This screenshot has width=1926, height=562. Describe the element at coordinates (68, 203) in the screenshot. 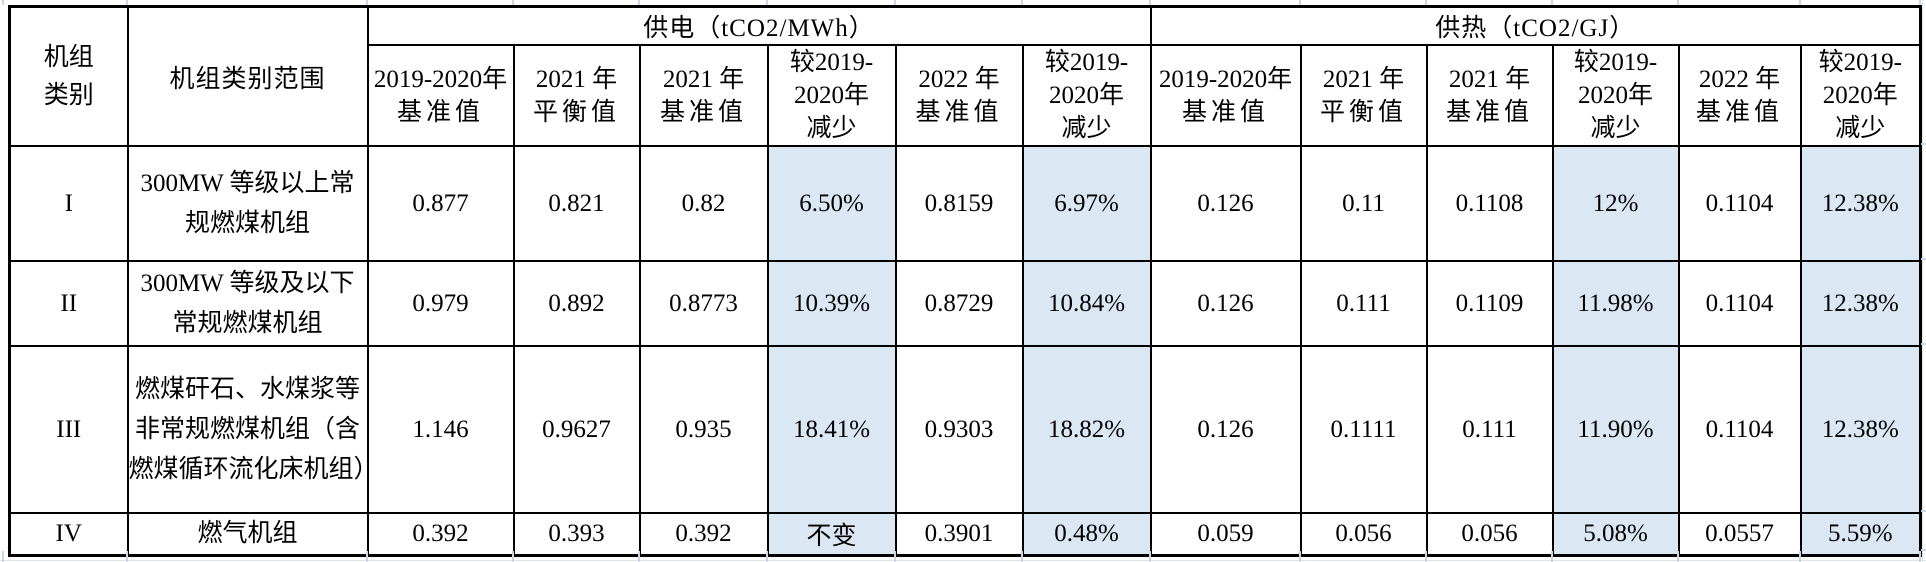

I see `cell-category: I` at that location.